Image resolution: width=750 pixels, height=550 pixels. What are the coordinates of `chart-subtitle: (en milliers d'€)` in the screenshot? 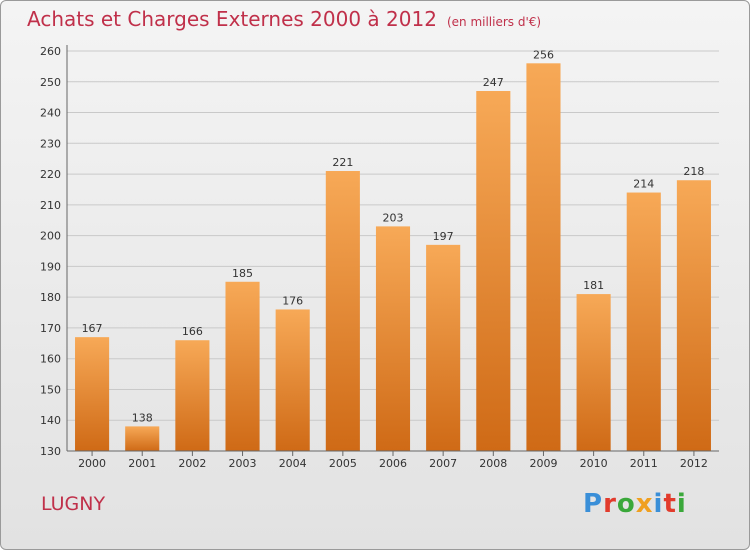 It's located at (494, 22).